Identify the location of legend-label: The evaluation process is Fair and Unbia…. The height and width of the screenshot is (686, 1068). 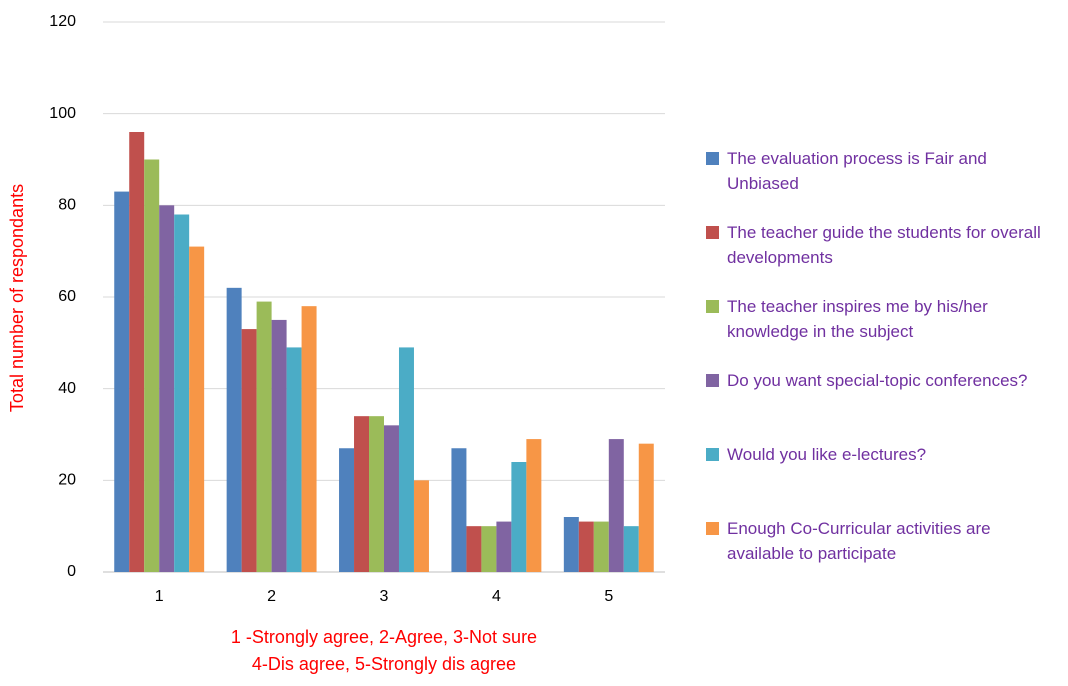
(857, 171).